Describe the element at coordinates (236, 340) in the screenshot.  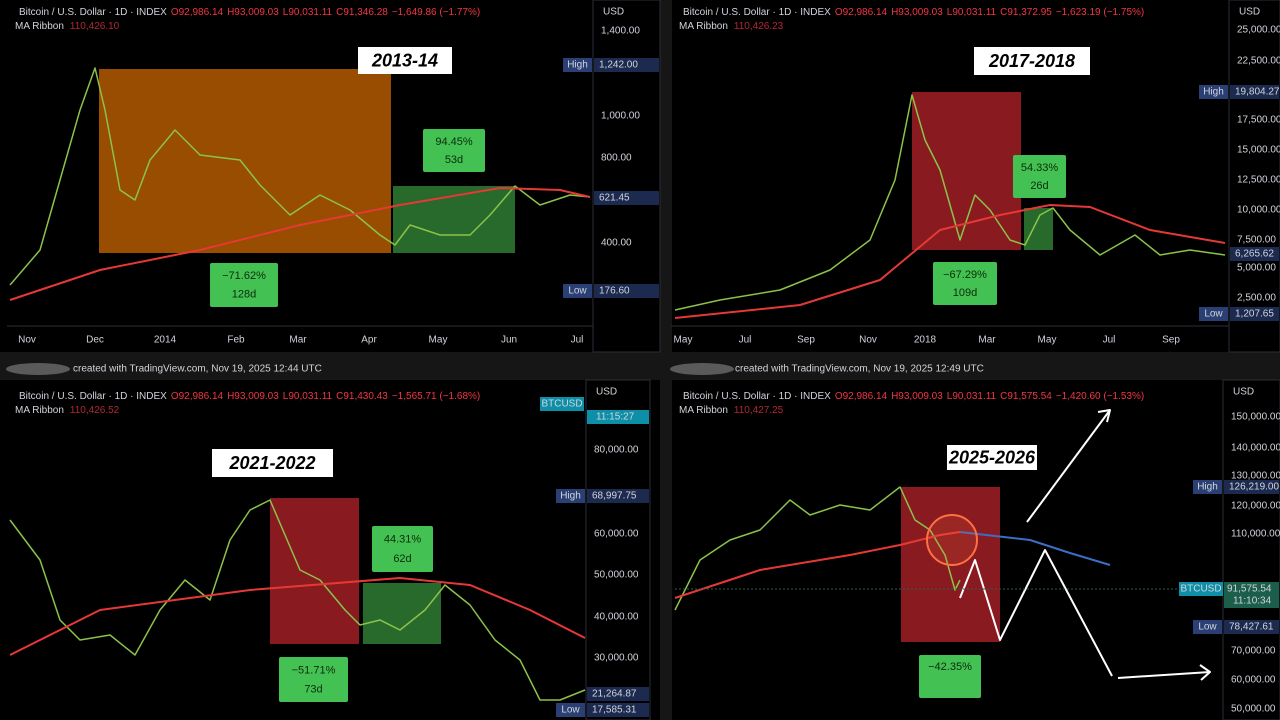
I see `x-tick-label: Feb` at that location.